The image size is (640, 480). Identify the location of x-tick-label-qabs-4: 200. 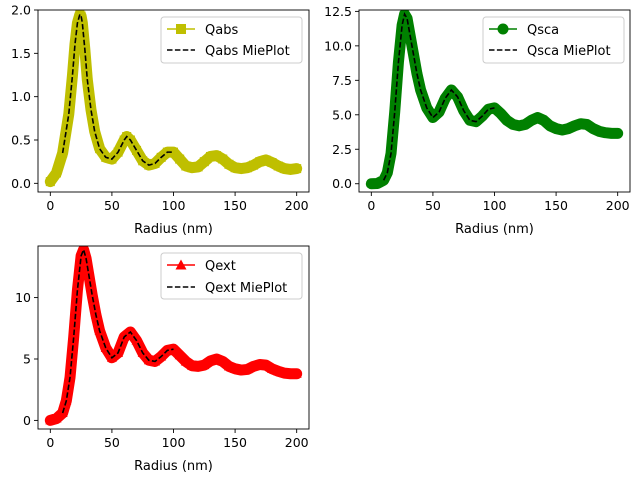
(297, 205).